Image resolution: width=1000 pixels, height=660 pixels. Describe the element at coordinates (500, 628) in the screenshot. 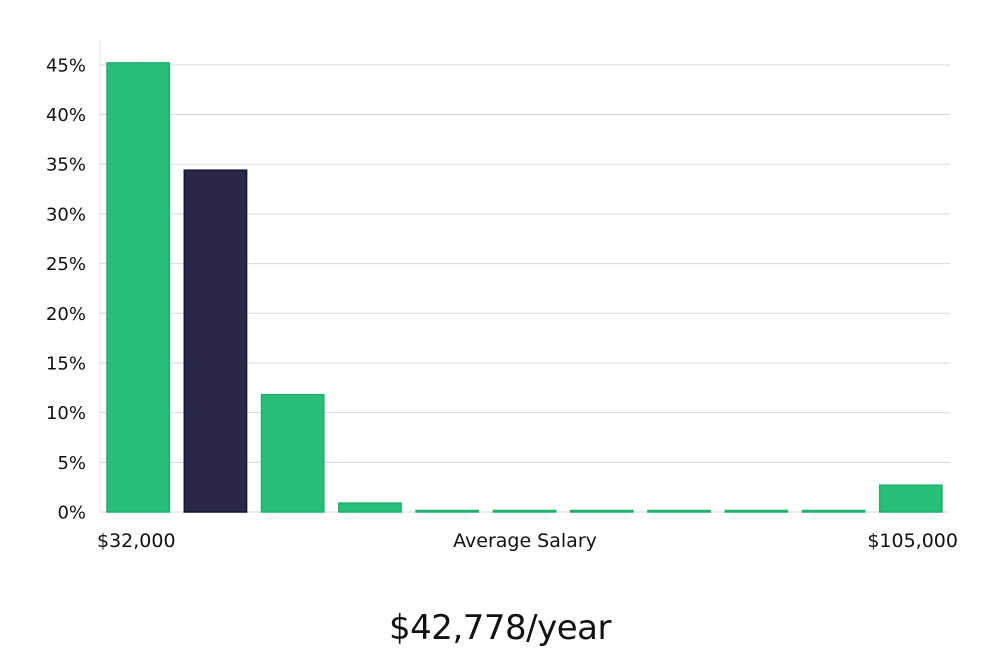

I see `average-salary-headline: $42,778/year` at that location.